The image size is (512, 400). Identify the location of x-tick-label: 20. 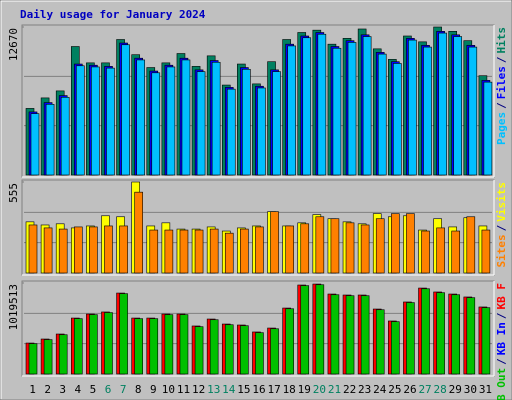
(319, 389).